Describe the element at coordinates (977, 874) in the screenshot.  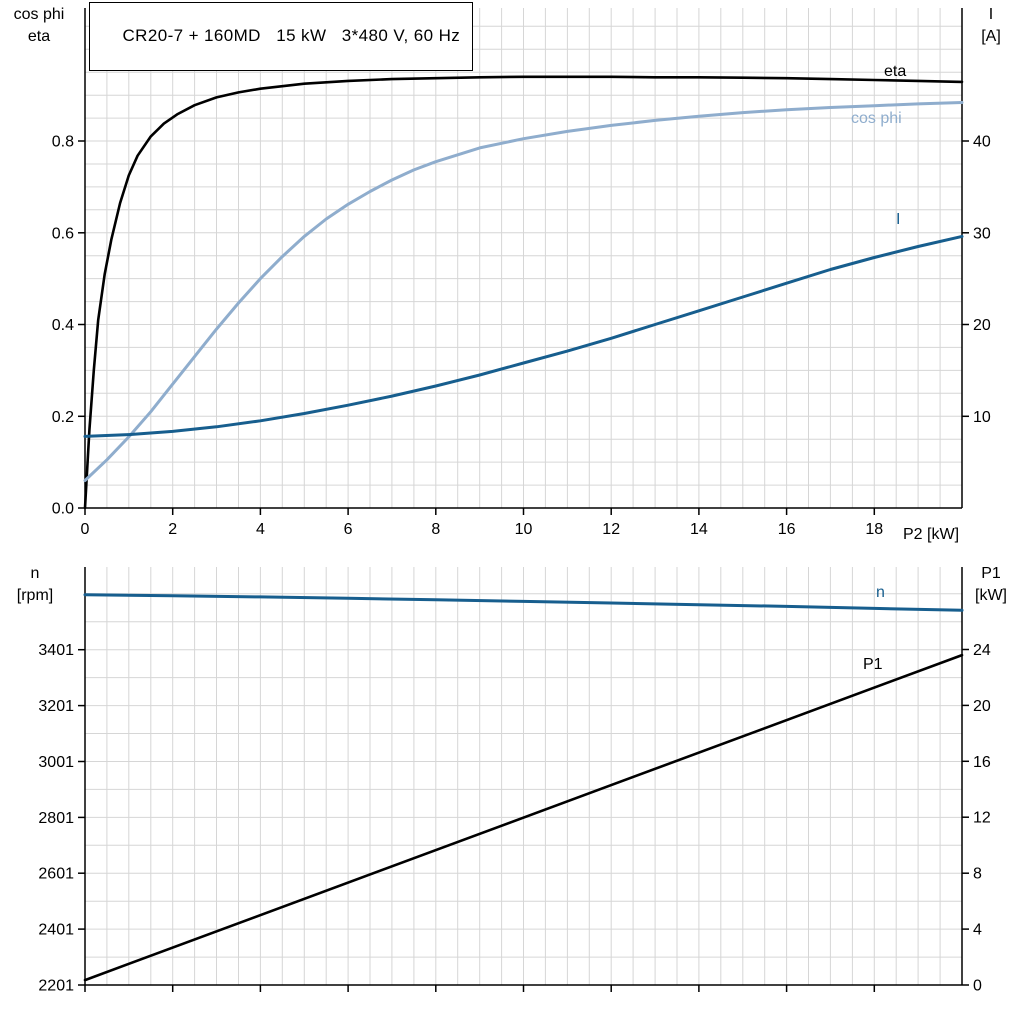
I see `right-tick-label: 8` at that location.